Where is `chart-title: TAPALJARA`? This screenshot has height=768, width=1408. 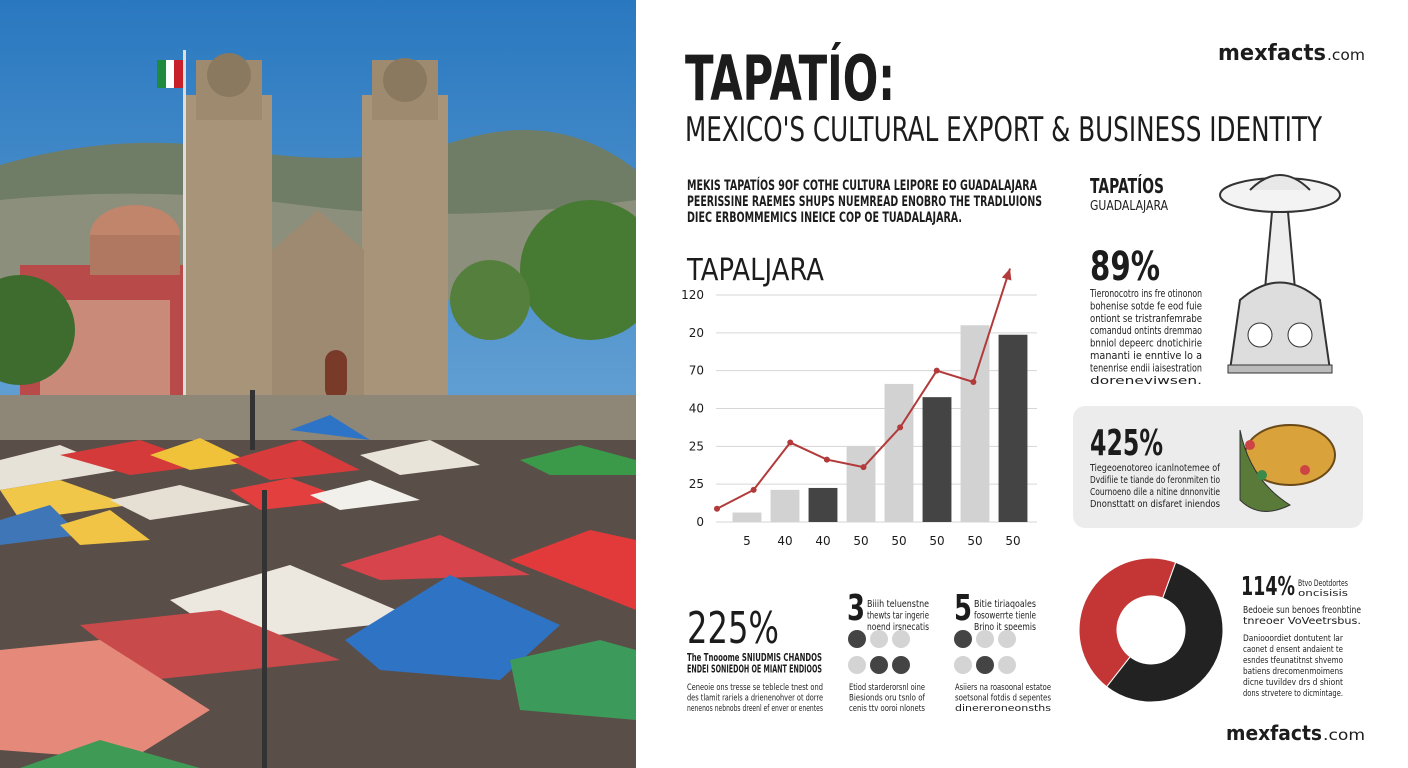 chart-title: TAPALJARA is located at coordinates (755, 270).